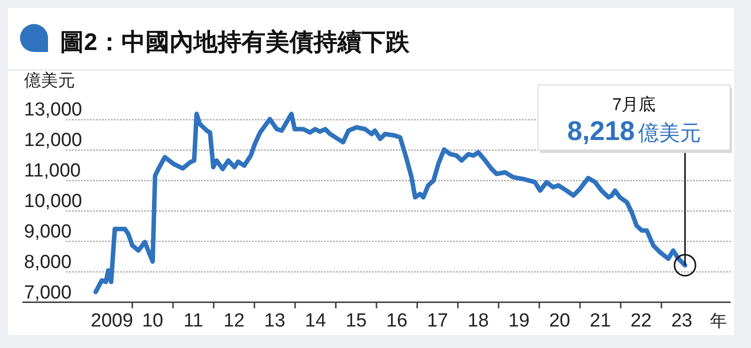 The height and width of the screenshot is (348, 751). I want to click on x-tick-label: 23, so click(681, 321).